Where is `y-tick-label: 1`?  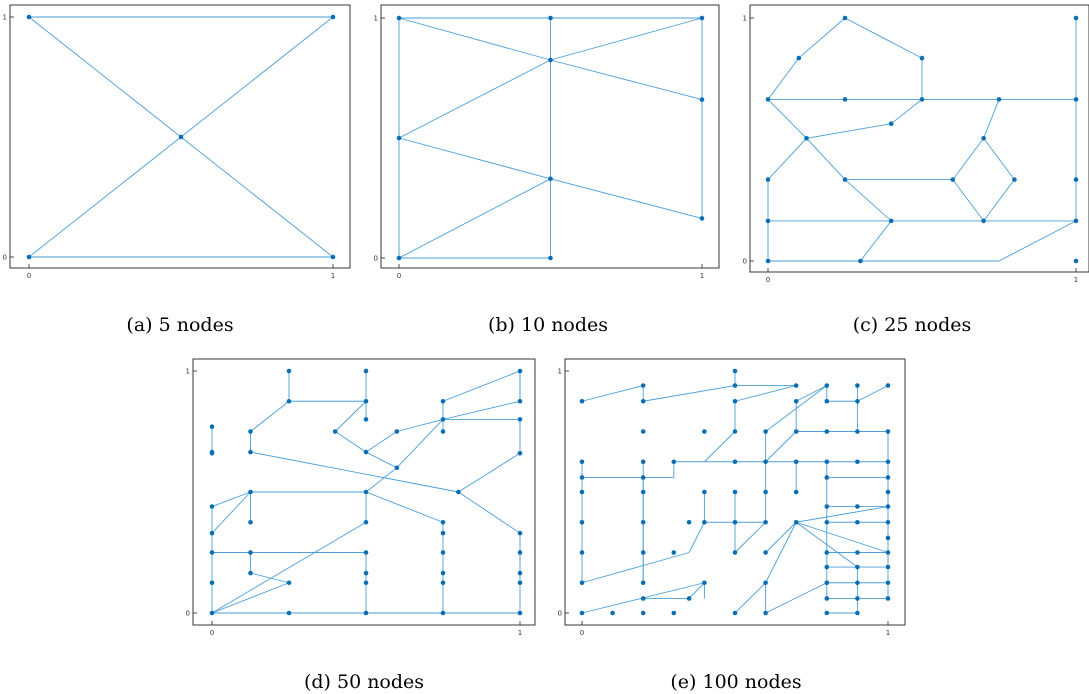 y-tick-label: 1 is located at coordinates (188, 372).